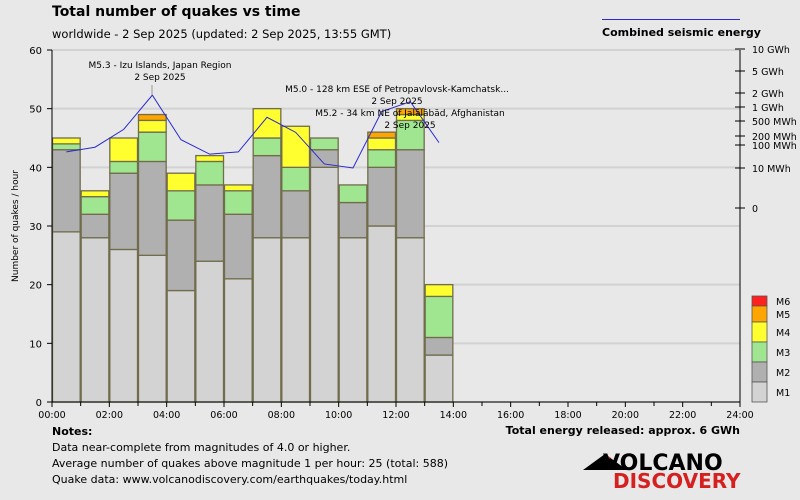 The height and width of the screenshot is (500, 800). What do you see at coordinates (774, 137) in the screenshot?
I see `energy-tick-label: 200 MWh` at bounding box center [774, 137].